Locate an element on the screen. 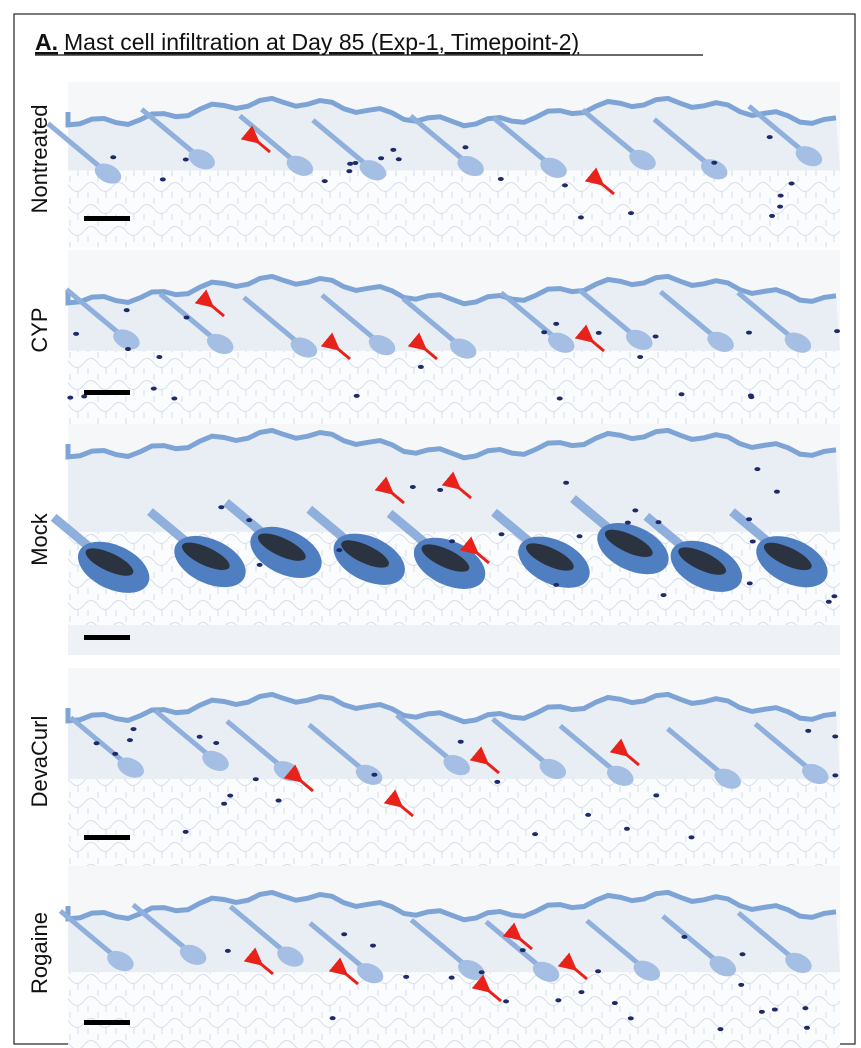  micrograph is located at coordinates (443, 165).